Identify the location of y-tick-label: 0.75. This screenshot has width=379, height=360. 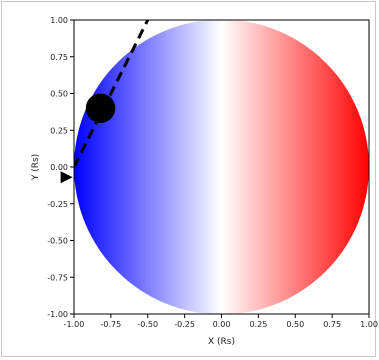
(59, 57).